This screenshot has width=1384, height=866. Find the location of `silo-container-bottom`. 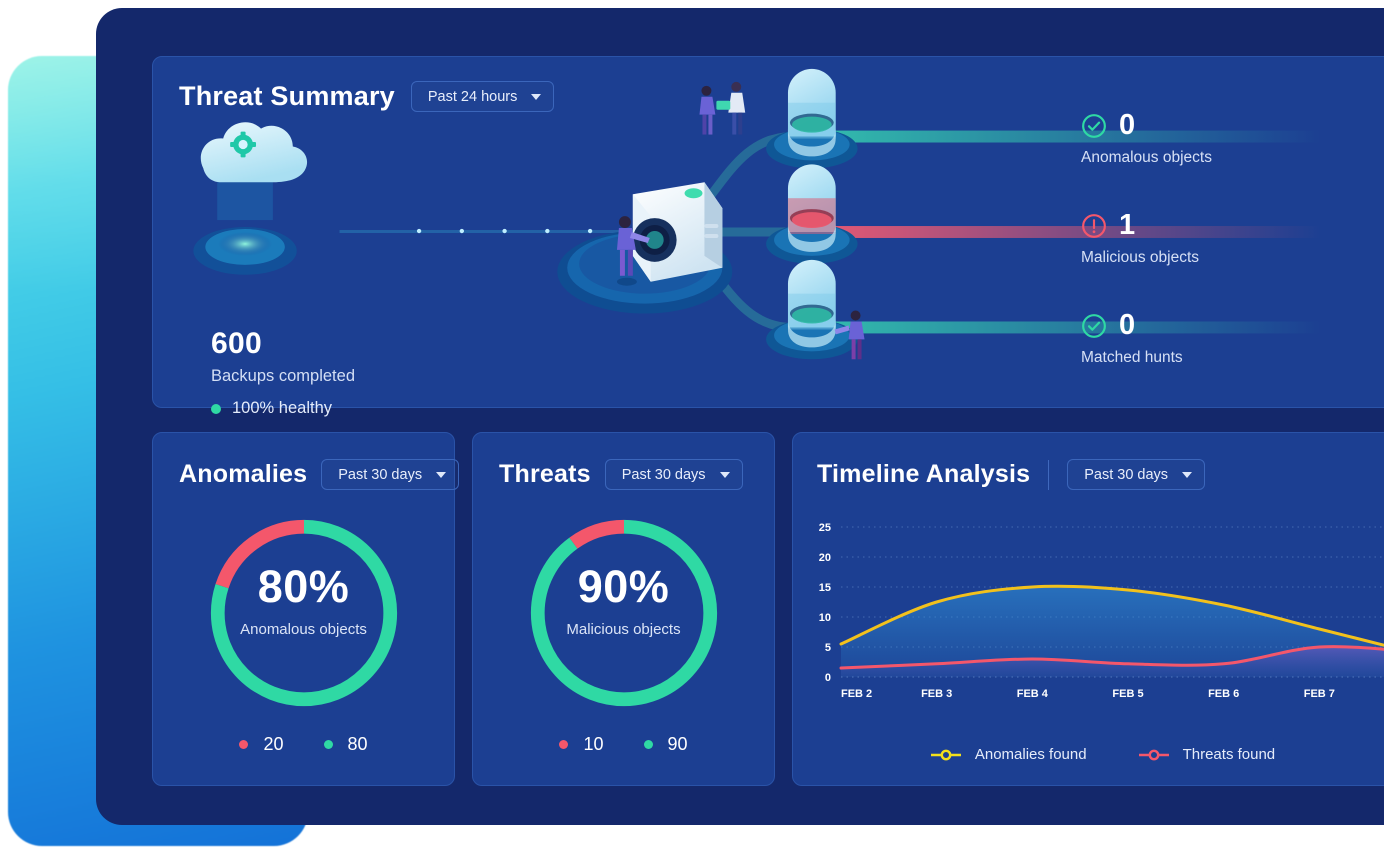

silo-container-bottom is located at coordinates (815, 309).